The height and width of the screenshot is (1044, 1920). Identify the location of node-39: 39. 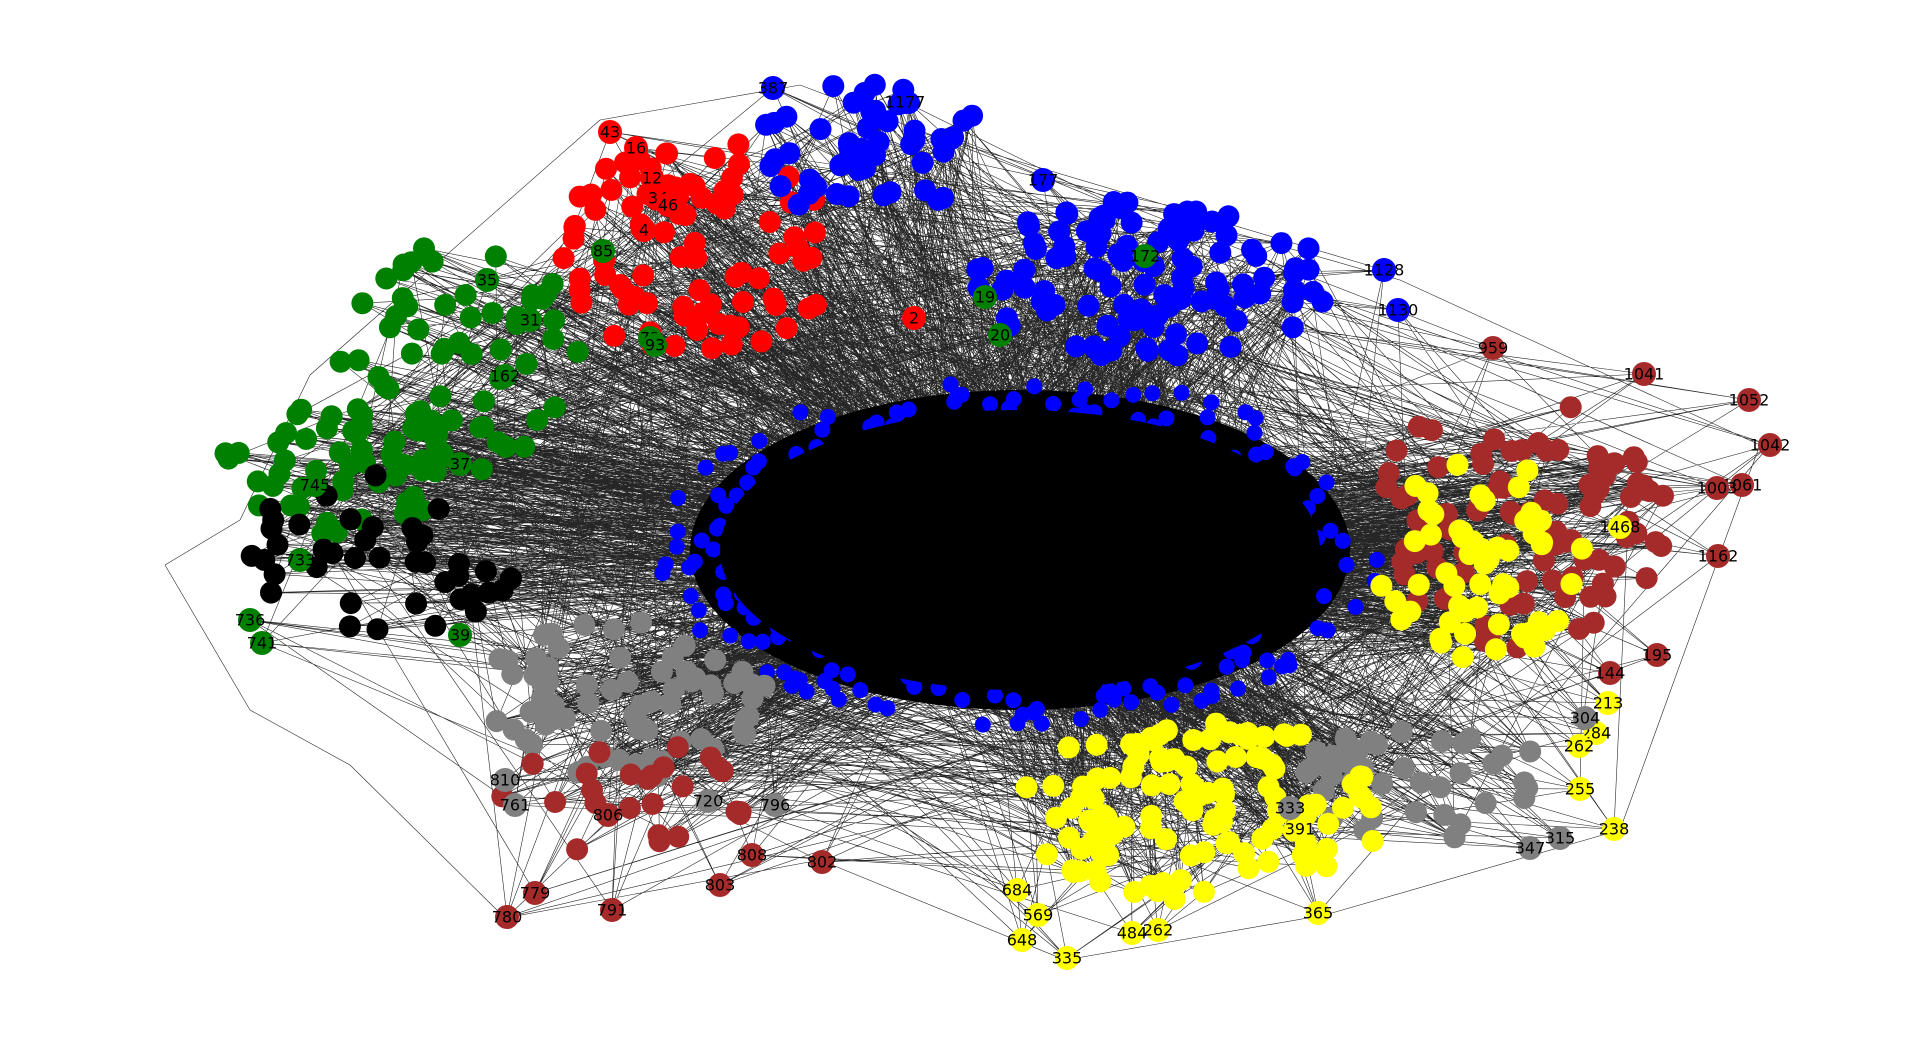
(460, 635).